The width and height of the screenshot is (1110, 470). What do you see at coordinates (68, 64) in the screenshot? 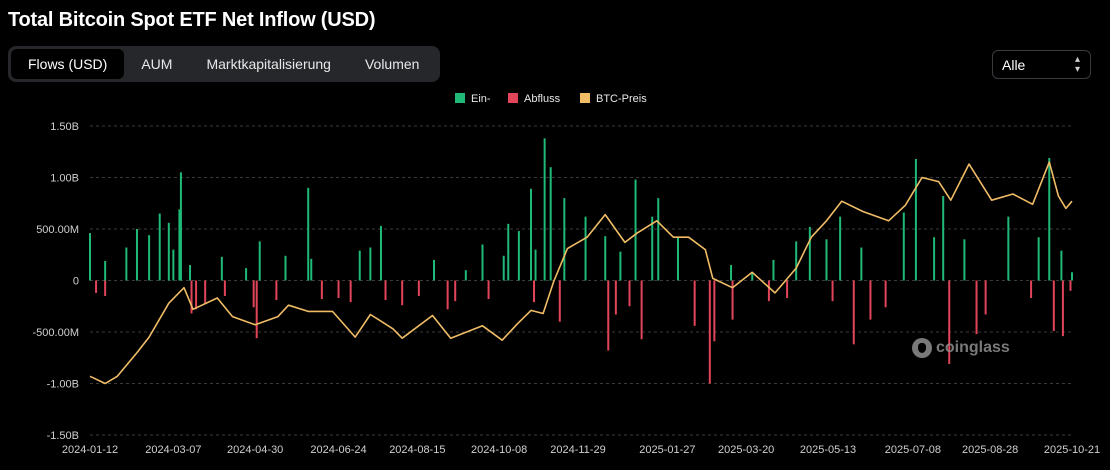
I see `tab-flows-usd: Flows (USD)` at bounding box center [68, 64].